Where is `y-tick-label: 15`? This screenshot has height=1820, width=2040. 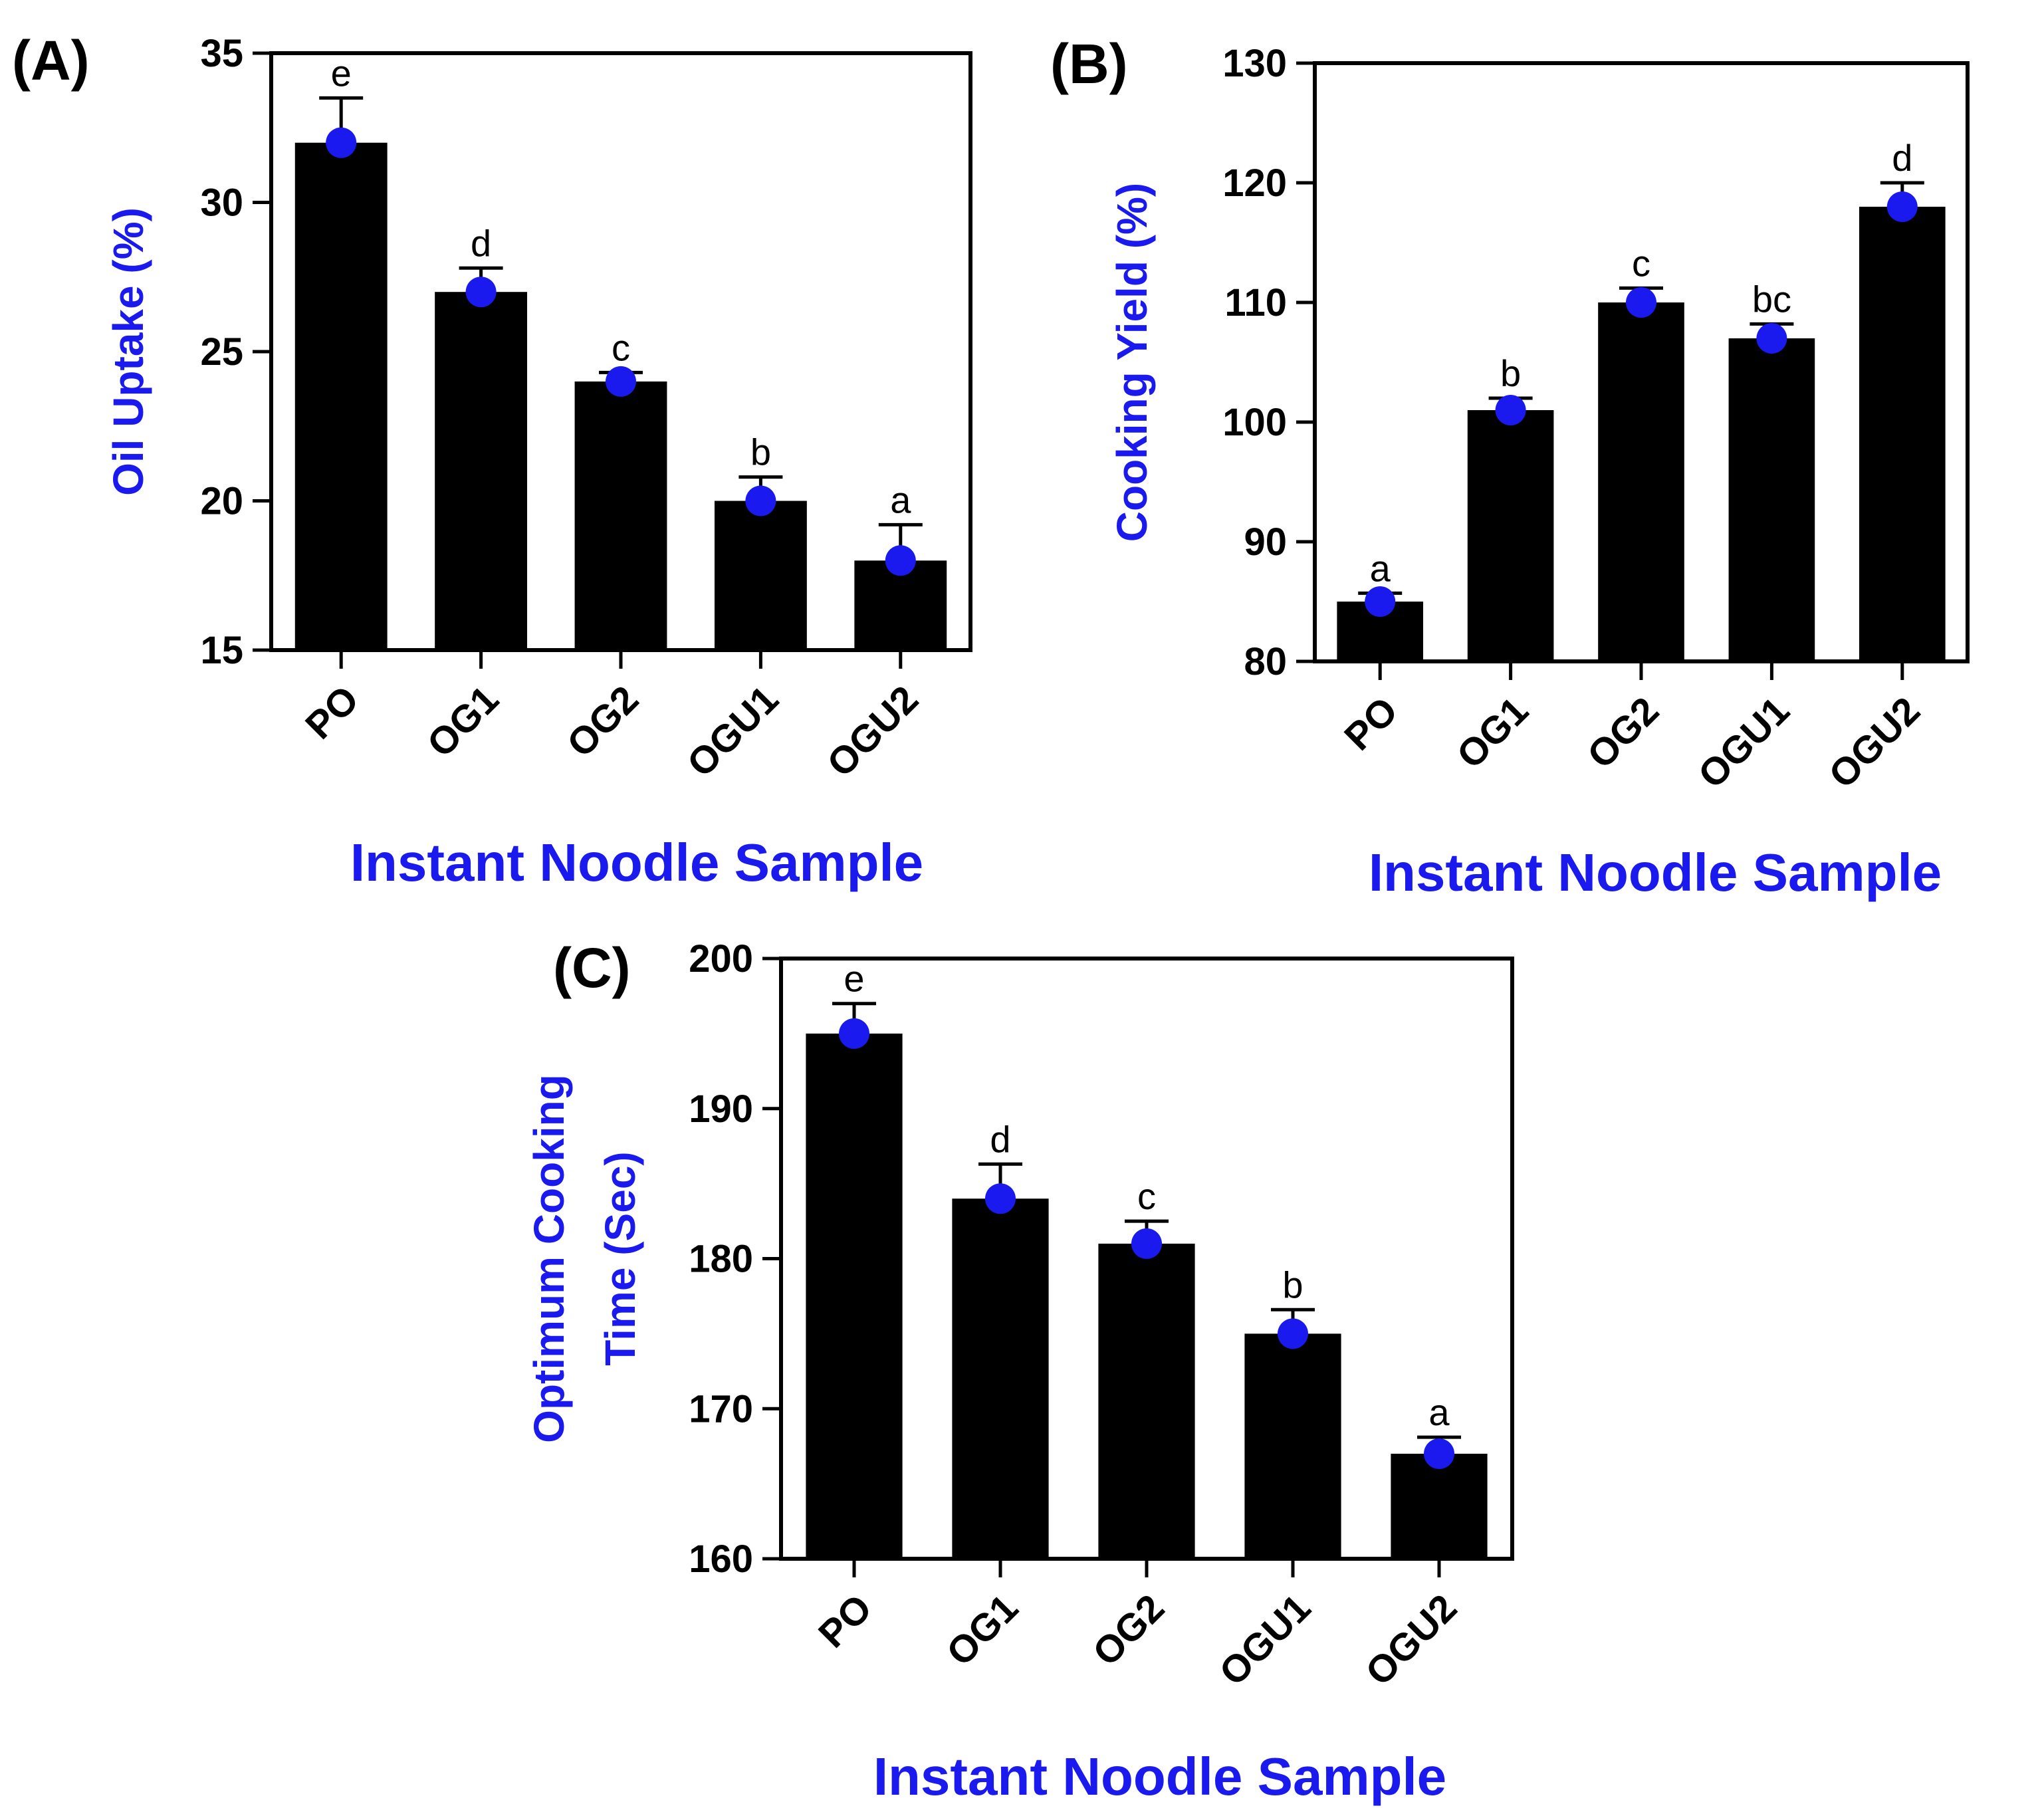 y-tick-label: 15 is located at coordinates (221, 650).